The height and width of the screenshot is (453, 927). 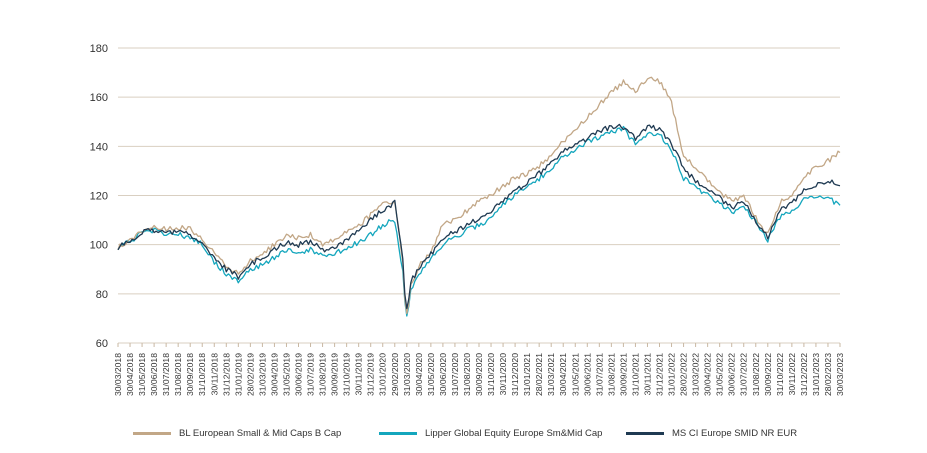 I want to click on x-tick-label: 31/07/2022, so click(x=744, y=374).